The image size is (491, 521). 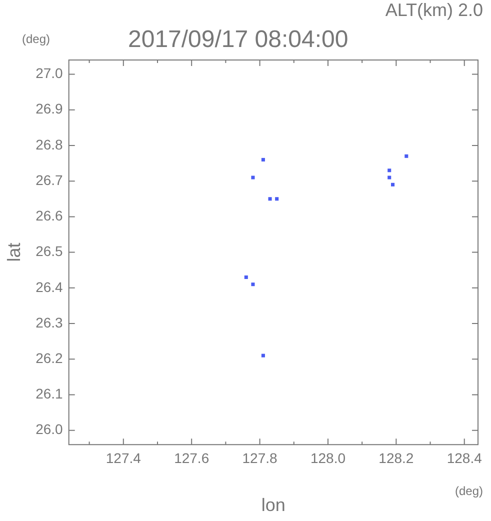 I want to click on chart-title: 2017/09/17 08:04:00, so click(x=238, y=40).